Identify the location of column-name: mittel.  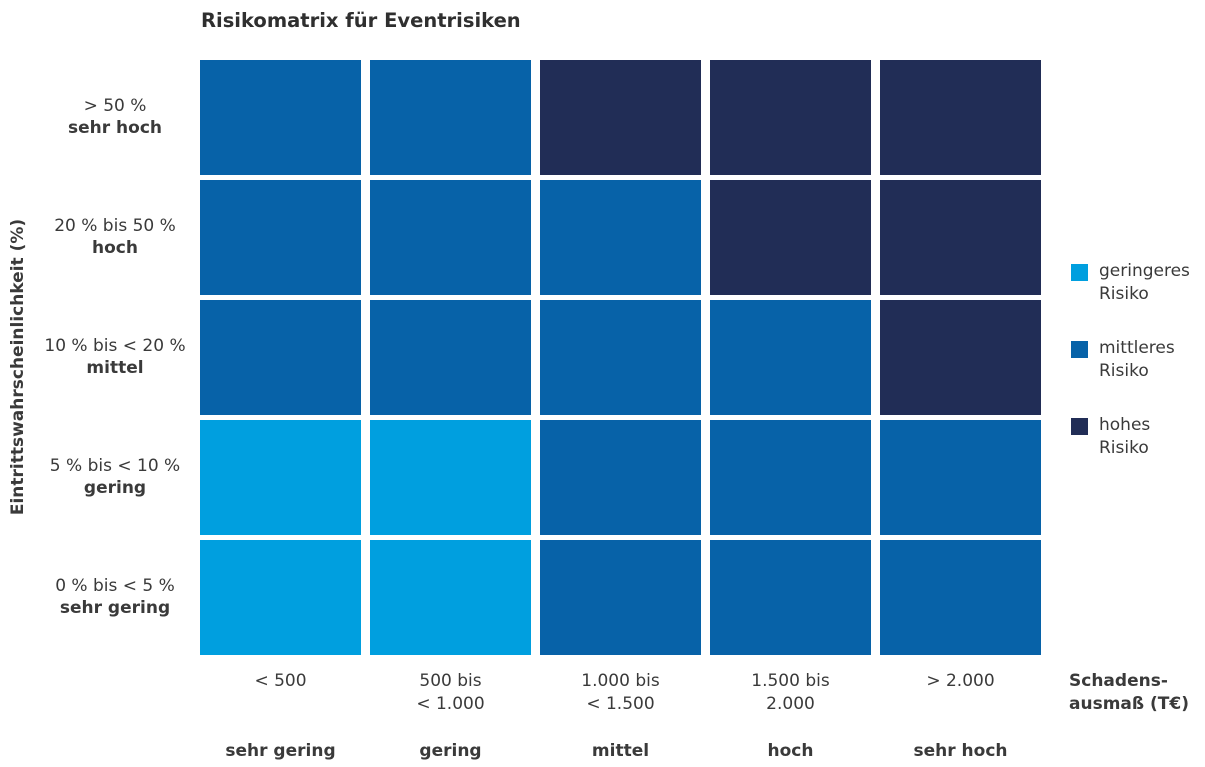
(620, 751).